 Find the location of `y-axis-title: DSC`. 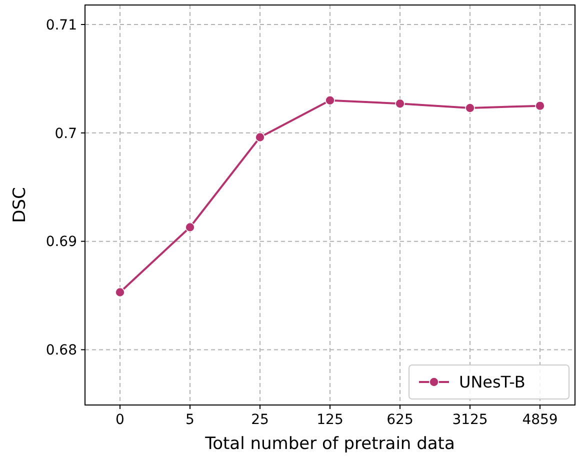

y-axis-title: DSC is located at coordinates (20, 205).